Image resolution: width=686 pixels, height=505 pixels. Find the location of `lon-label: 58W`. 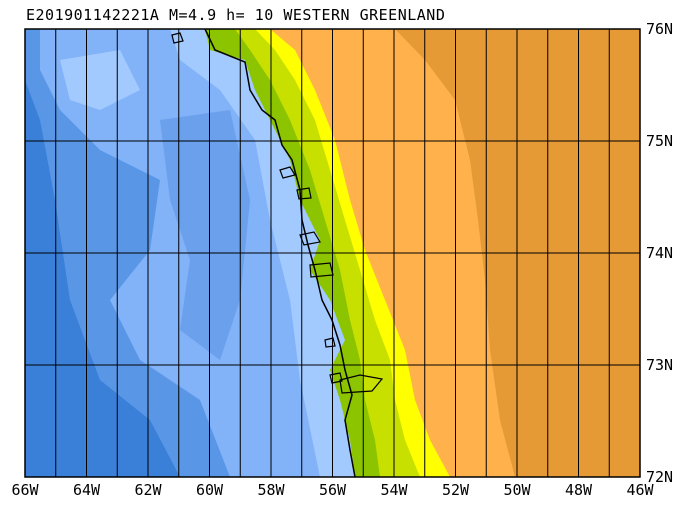

lon-label: 58W is located at coordinates (271, 490).